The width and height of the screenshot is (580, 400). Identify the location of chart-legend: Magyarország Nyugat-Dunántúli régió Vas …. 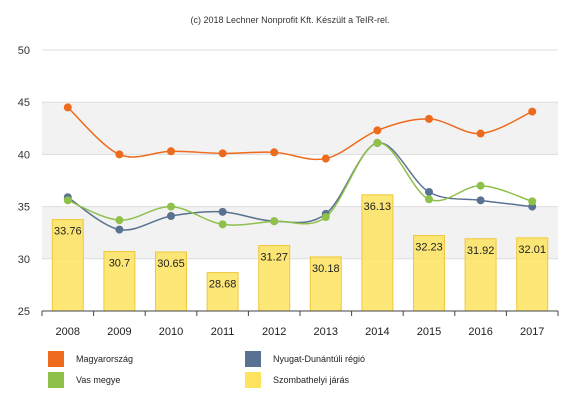
(290, 370).